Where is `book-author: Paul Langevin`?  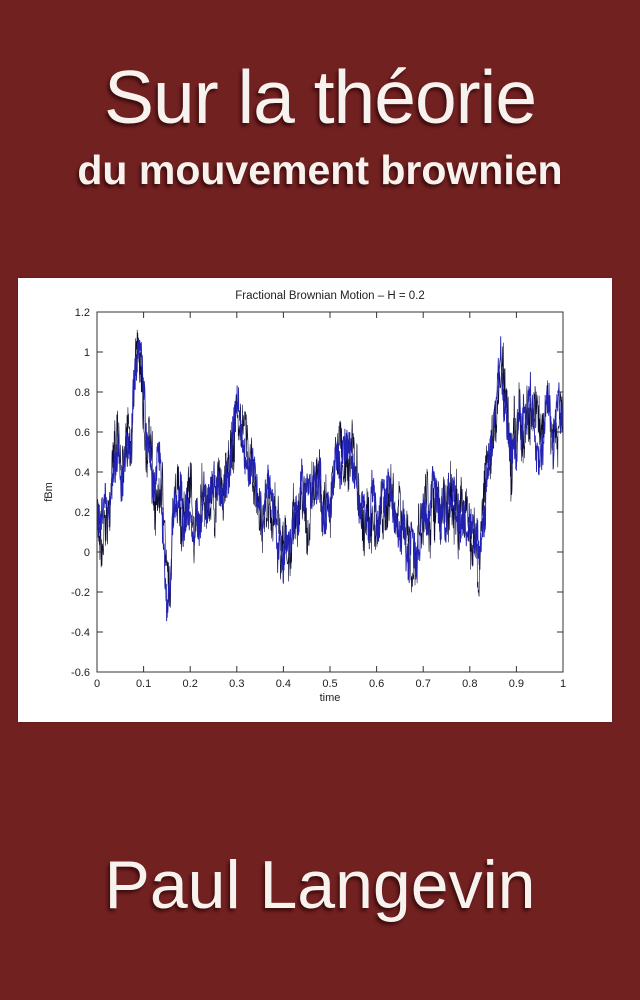 book-author: Paul Langevin is located at coordinates (320, 885).